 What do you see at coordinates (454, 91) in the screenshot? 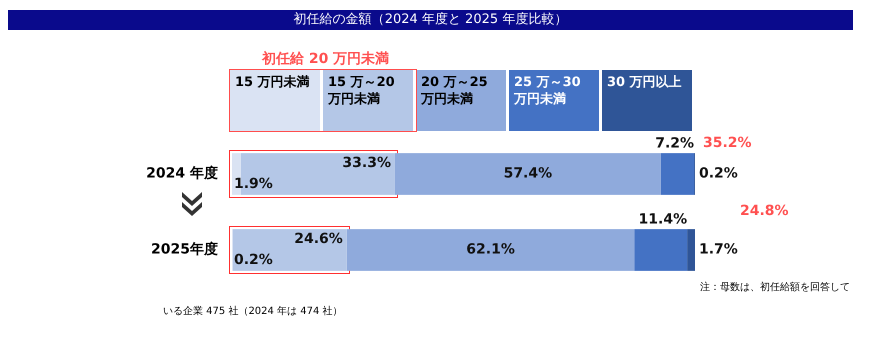
I see `text: 20 万～25 万円未満` at bounding box center [454, 91].